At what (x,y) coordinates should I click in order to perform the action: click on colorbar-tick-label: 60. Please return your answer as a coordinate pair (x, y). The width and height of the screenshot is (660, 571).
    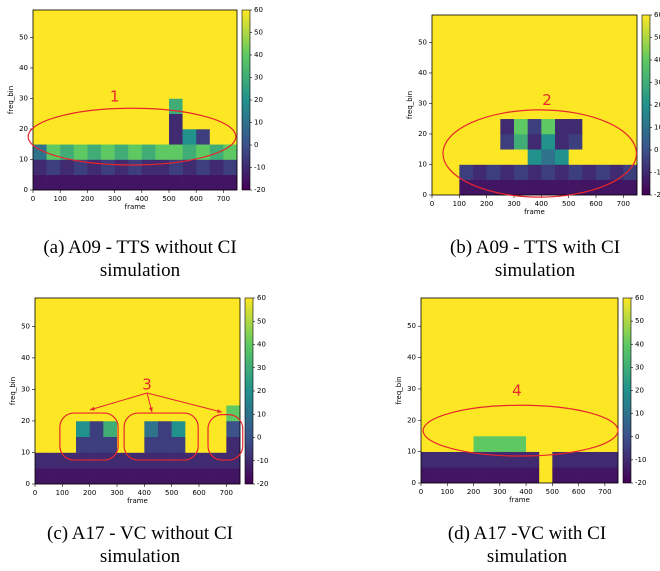
    Looking at the image, I should click on (639, 298).